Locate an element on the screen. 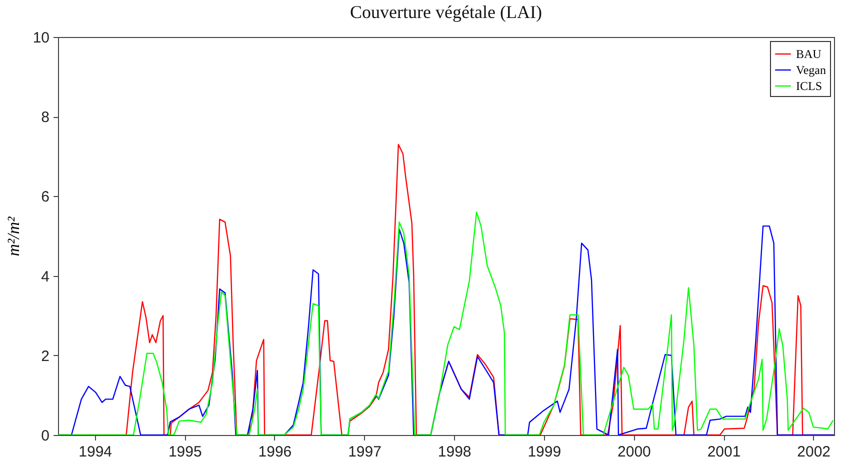 The image size is (864, 470). x-tick-label: 2000 is located at coordinates (634, 452).